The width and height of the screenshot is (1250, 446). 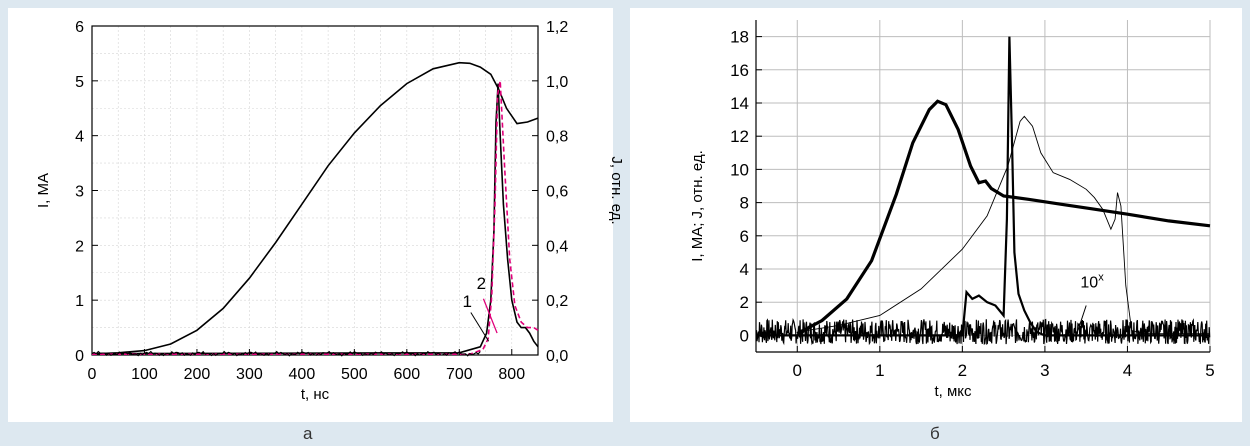 I want to click on y-axis-label: I, МА; J, отн. ед., so click(x=697, y=206).